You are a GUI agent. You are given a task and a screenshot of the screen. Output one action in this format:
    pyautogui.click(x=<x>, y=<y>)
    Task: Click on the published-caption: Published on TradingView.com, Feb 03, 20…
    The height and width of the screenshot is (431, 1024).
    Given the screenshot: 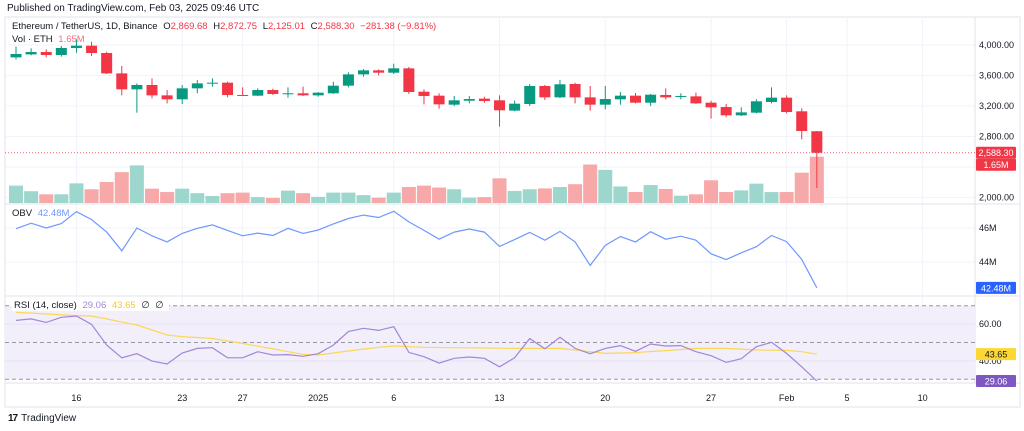 What is the action you would take?
    pyautogui.click(x=133, y=8)
    